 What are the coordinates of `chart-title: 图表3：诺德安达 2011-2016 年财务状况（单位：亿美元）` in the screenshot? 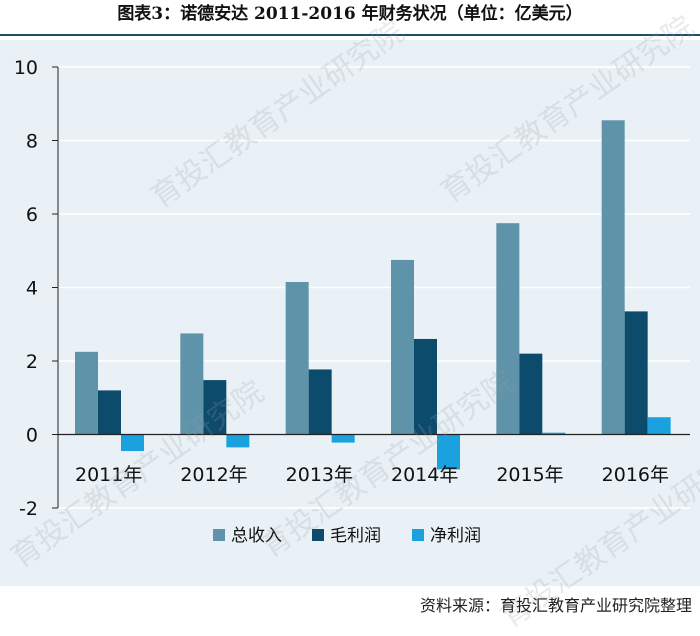 It's located at (350, 14).